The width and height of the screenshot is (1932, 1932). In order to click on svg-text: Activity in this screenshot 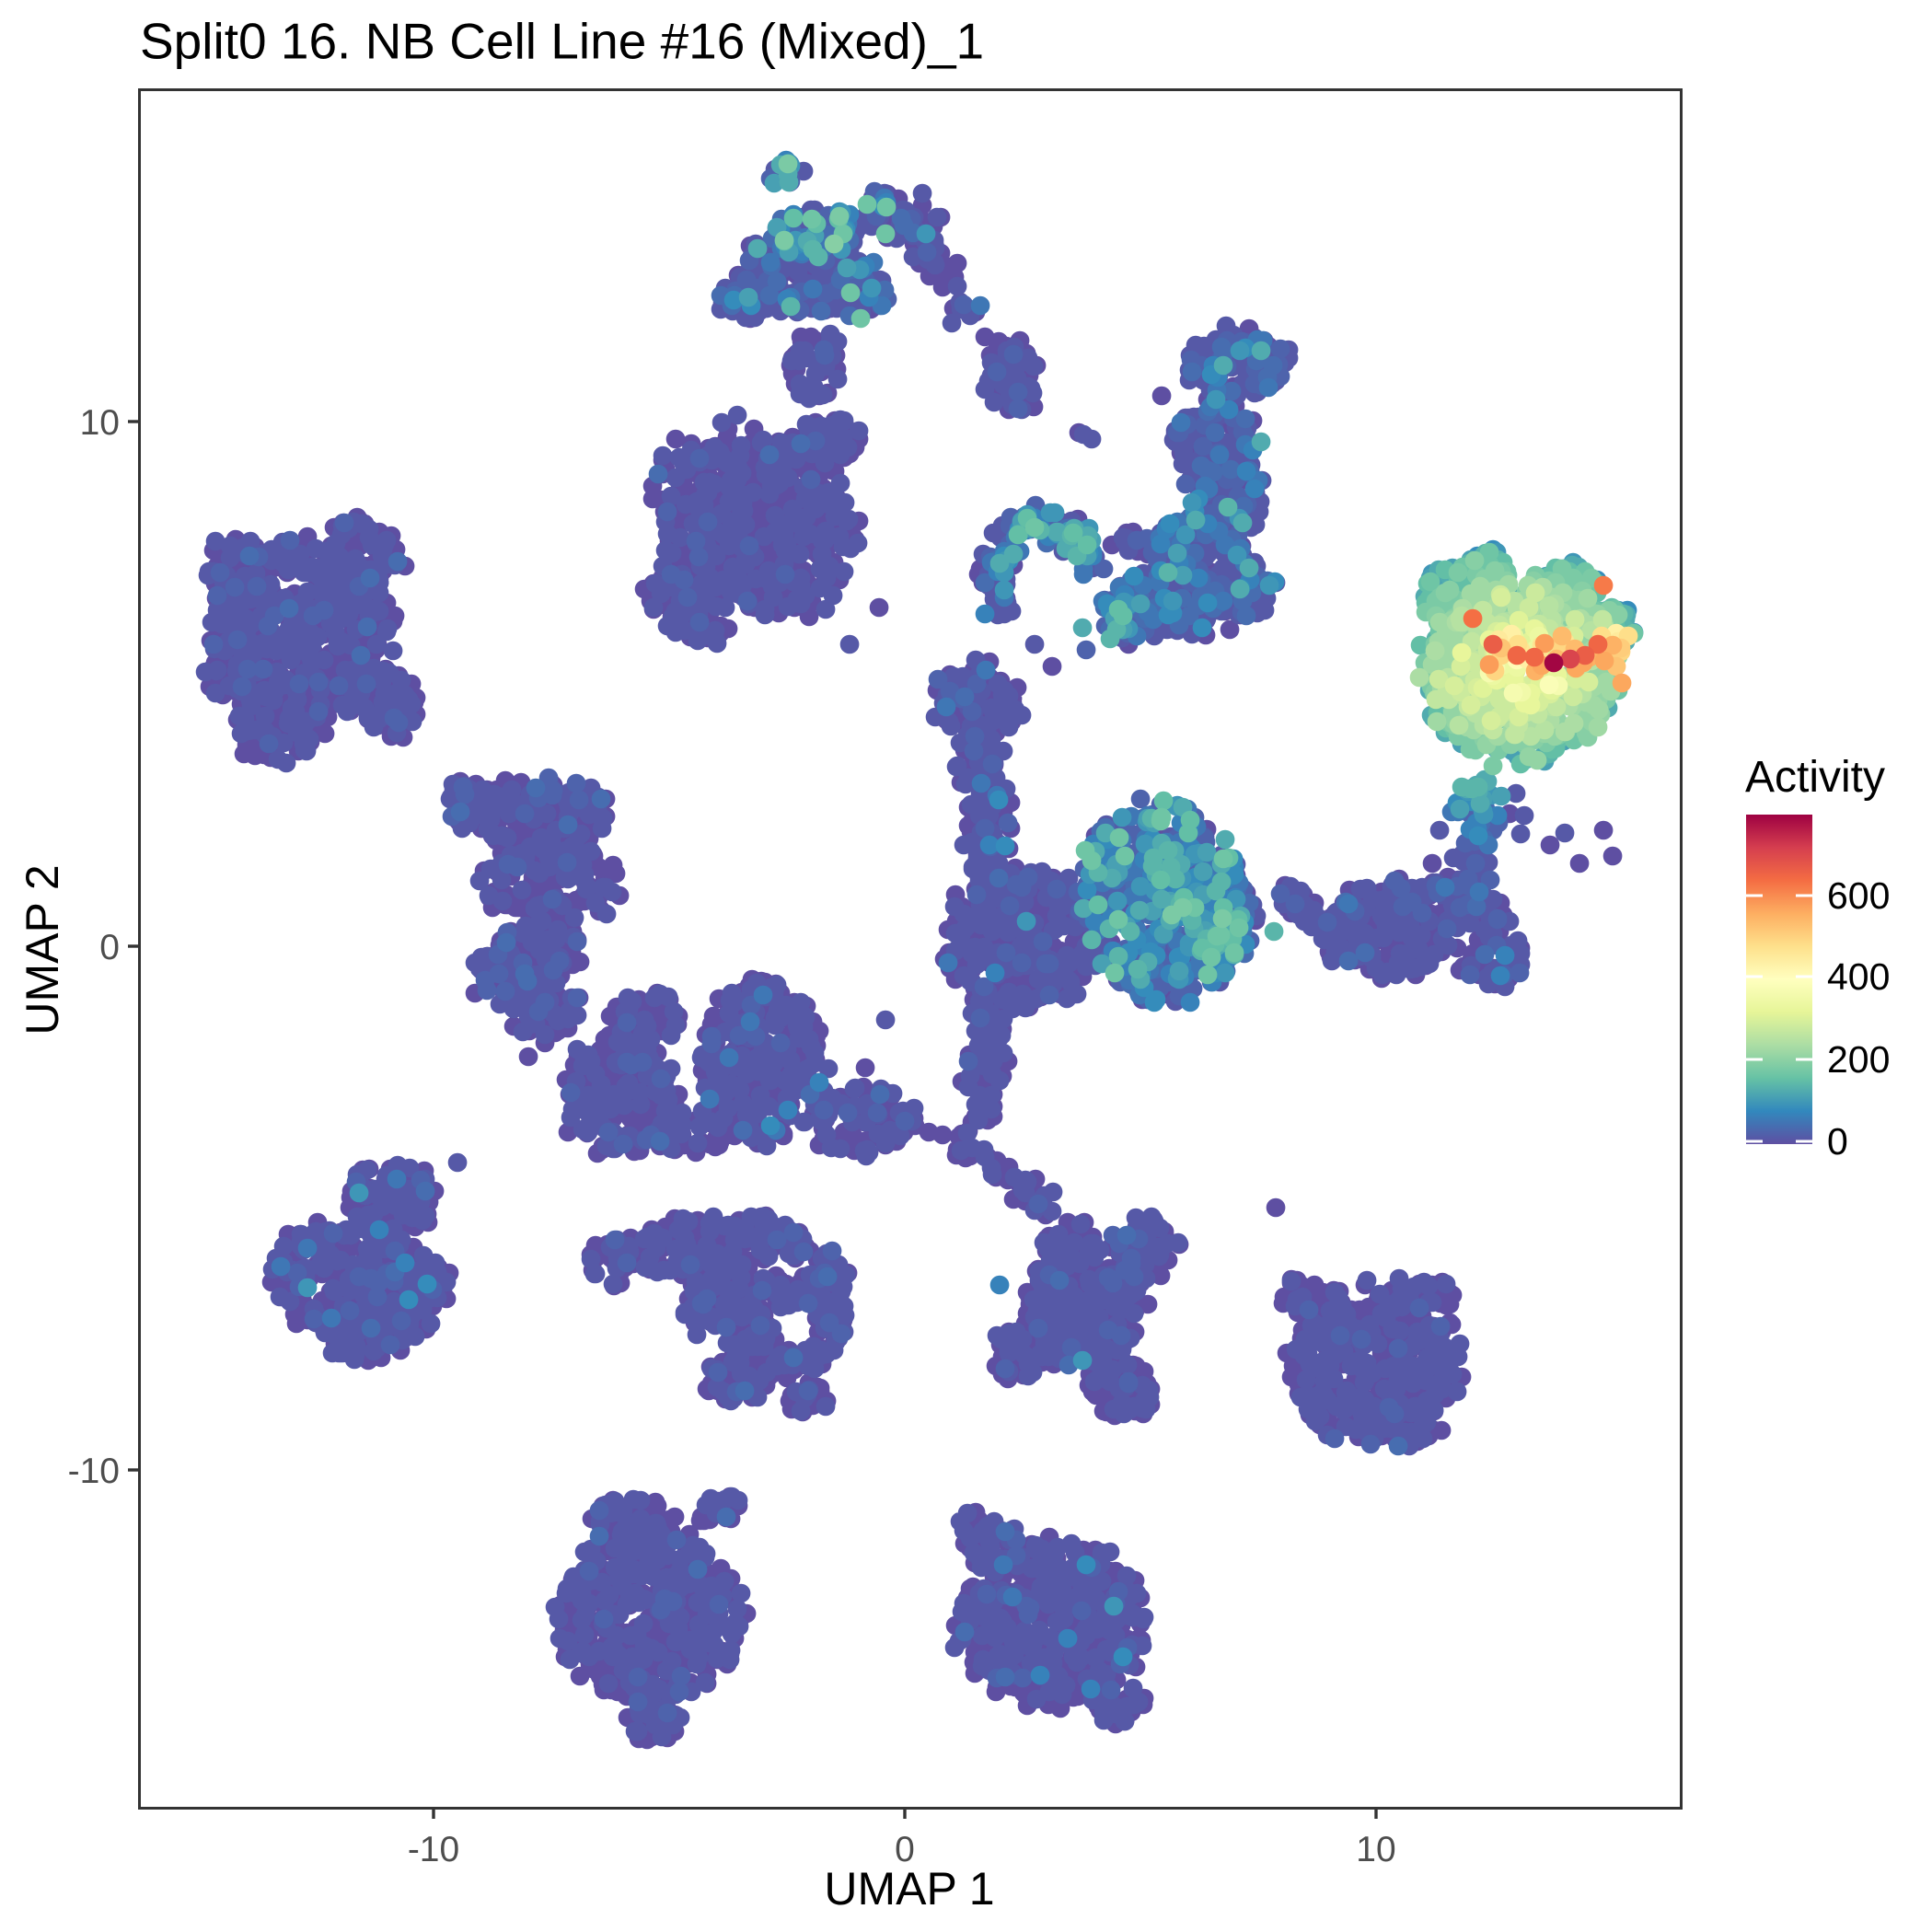, I will do `click(1815, 778)`.